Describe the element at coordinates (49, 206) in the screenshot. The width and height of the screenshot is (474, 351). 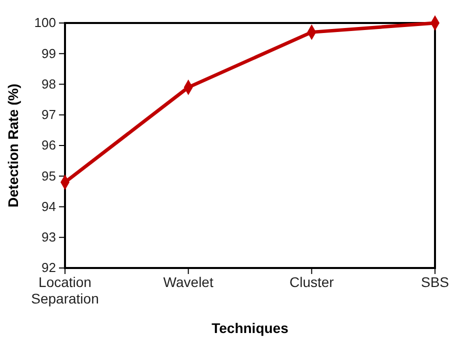
I see `y-tick-label: 94` at that location.